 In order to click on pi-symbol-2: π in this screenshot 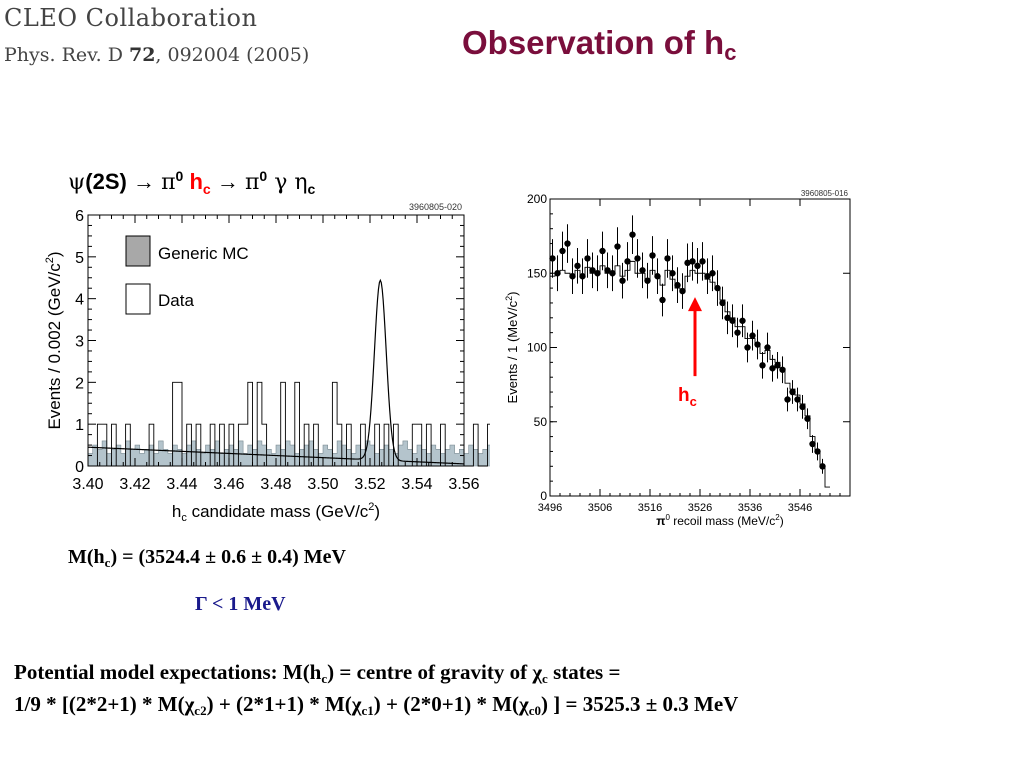, I will do `click(252, 182)`.